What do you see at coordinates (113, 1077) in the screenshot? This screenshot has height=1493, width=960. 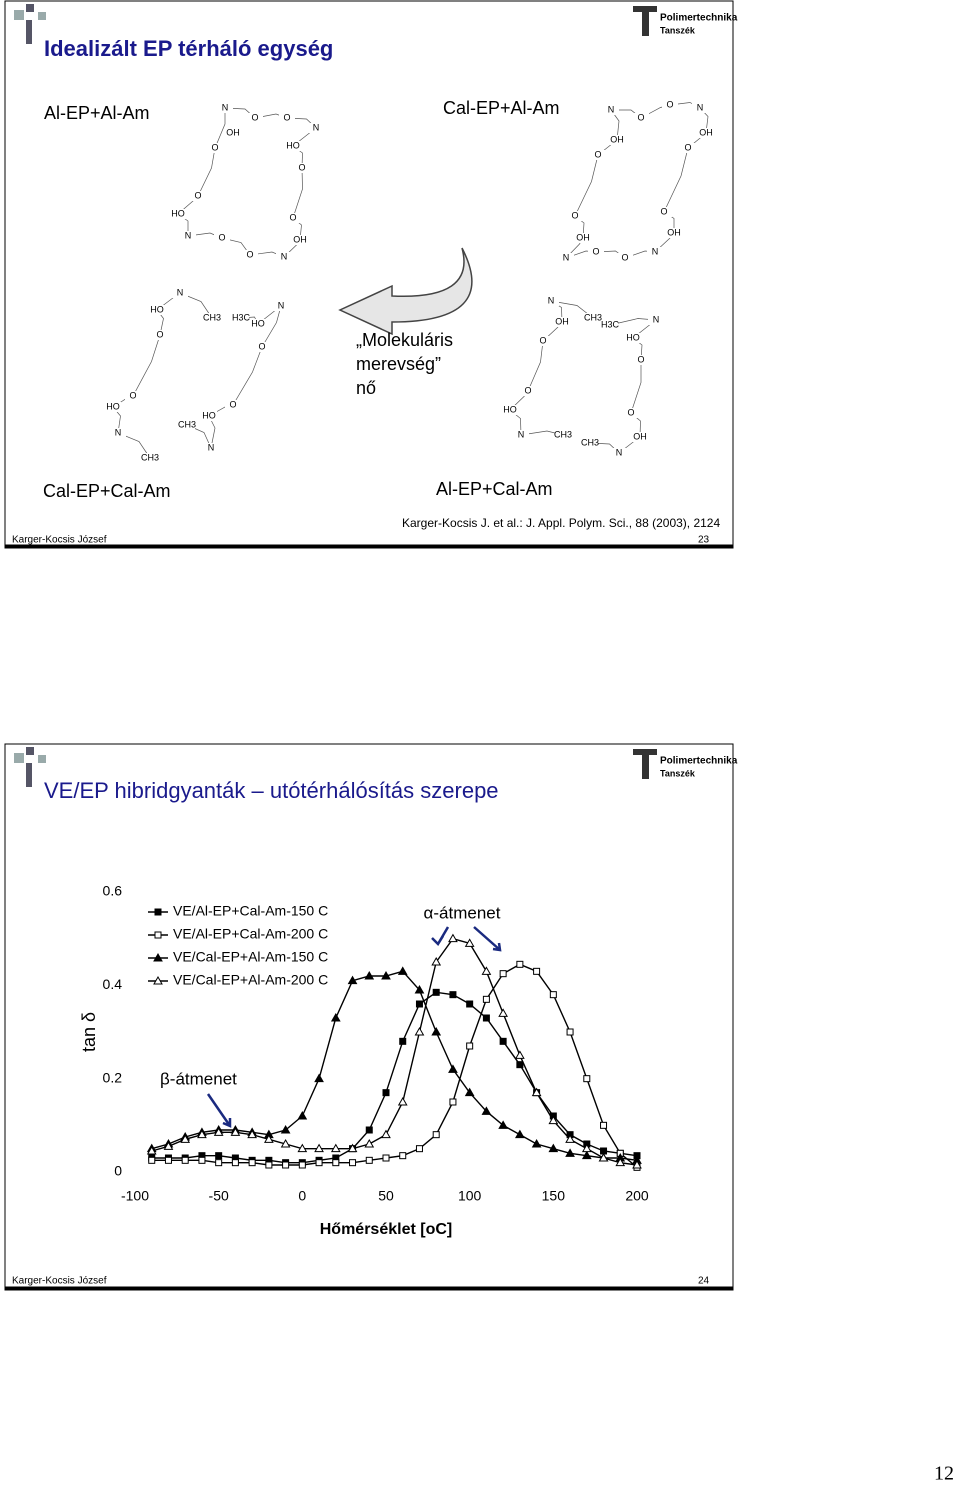 I see `y-tick-label: 0.2` at bounding box center [113, 1077].